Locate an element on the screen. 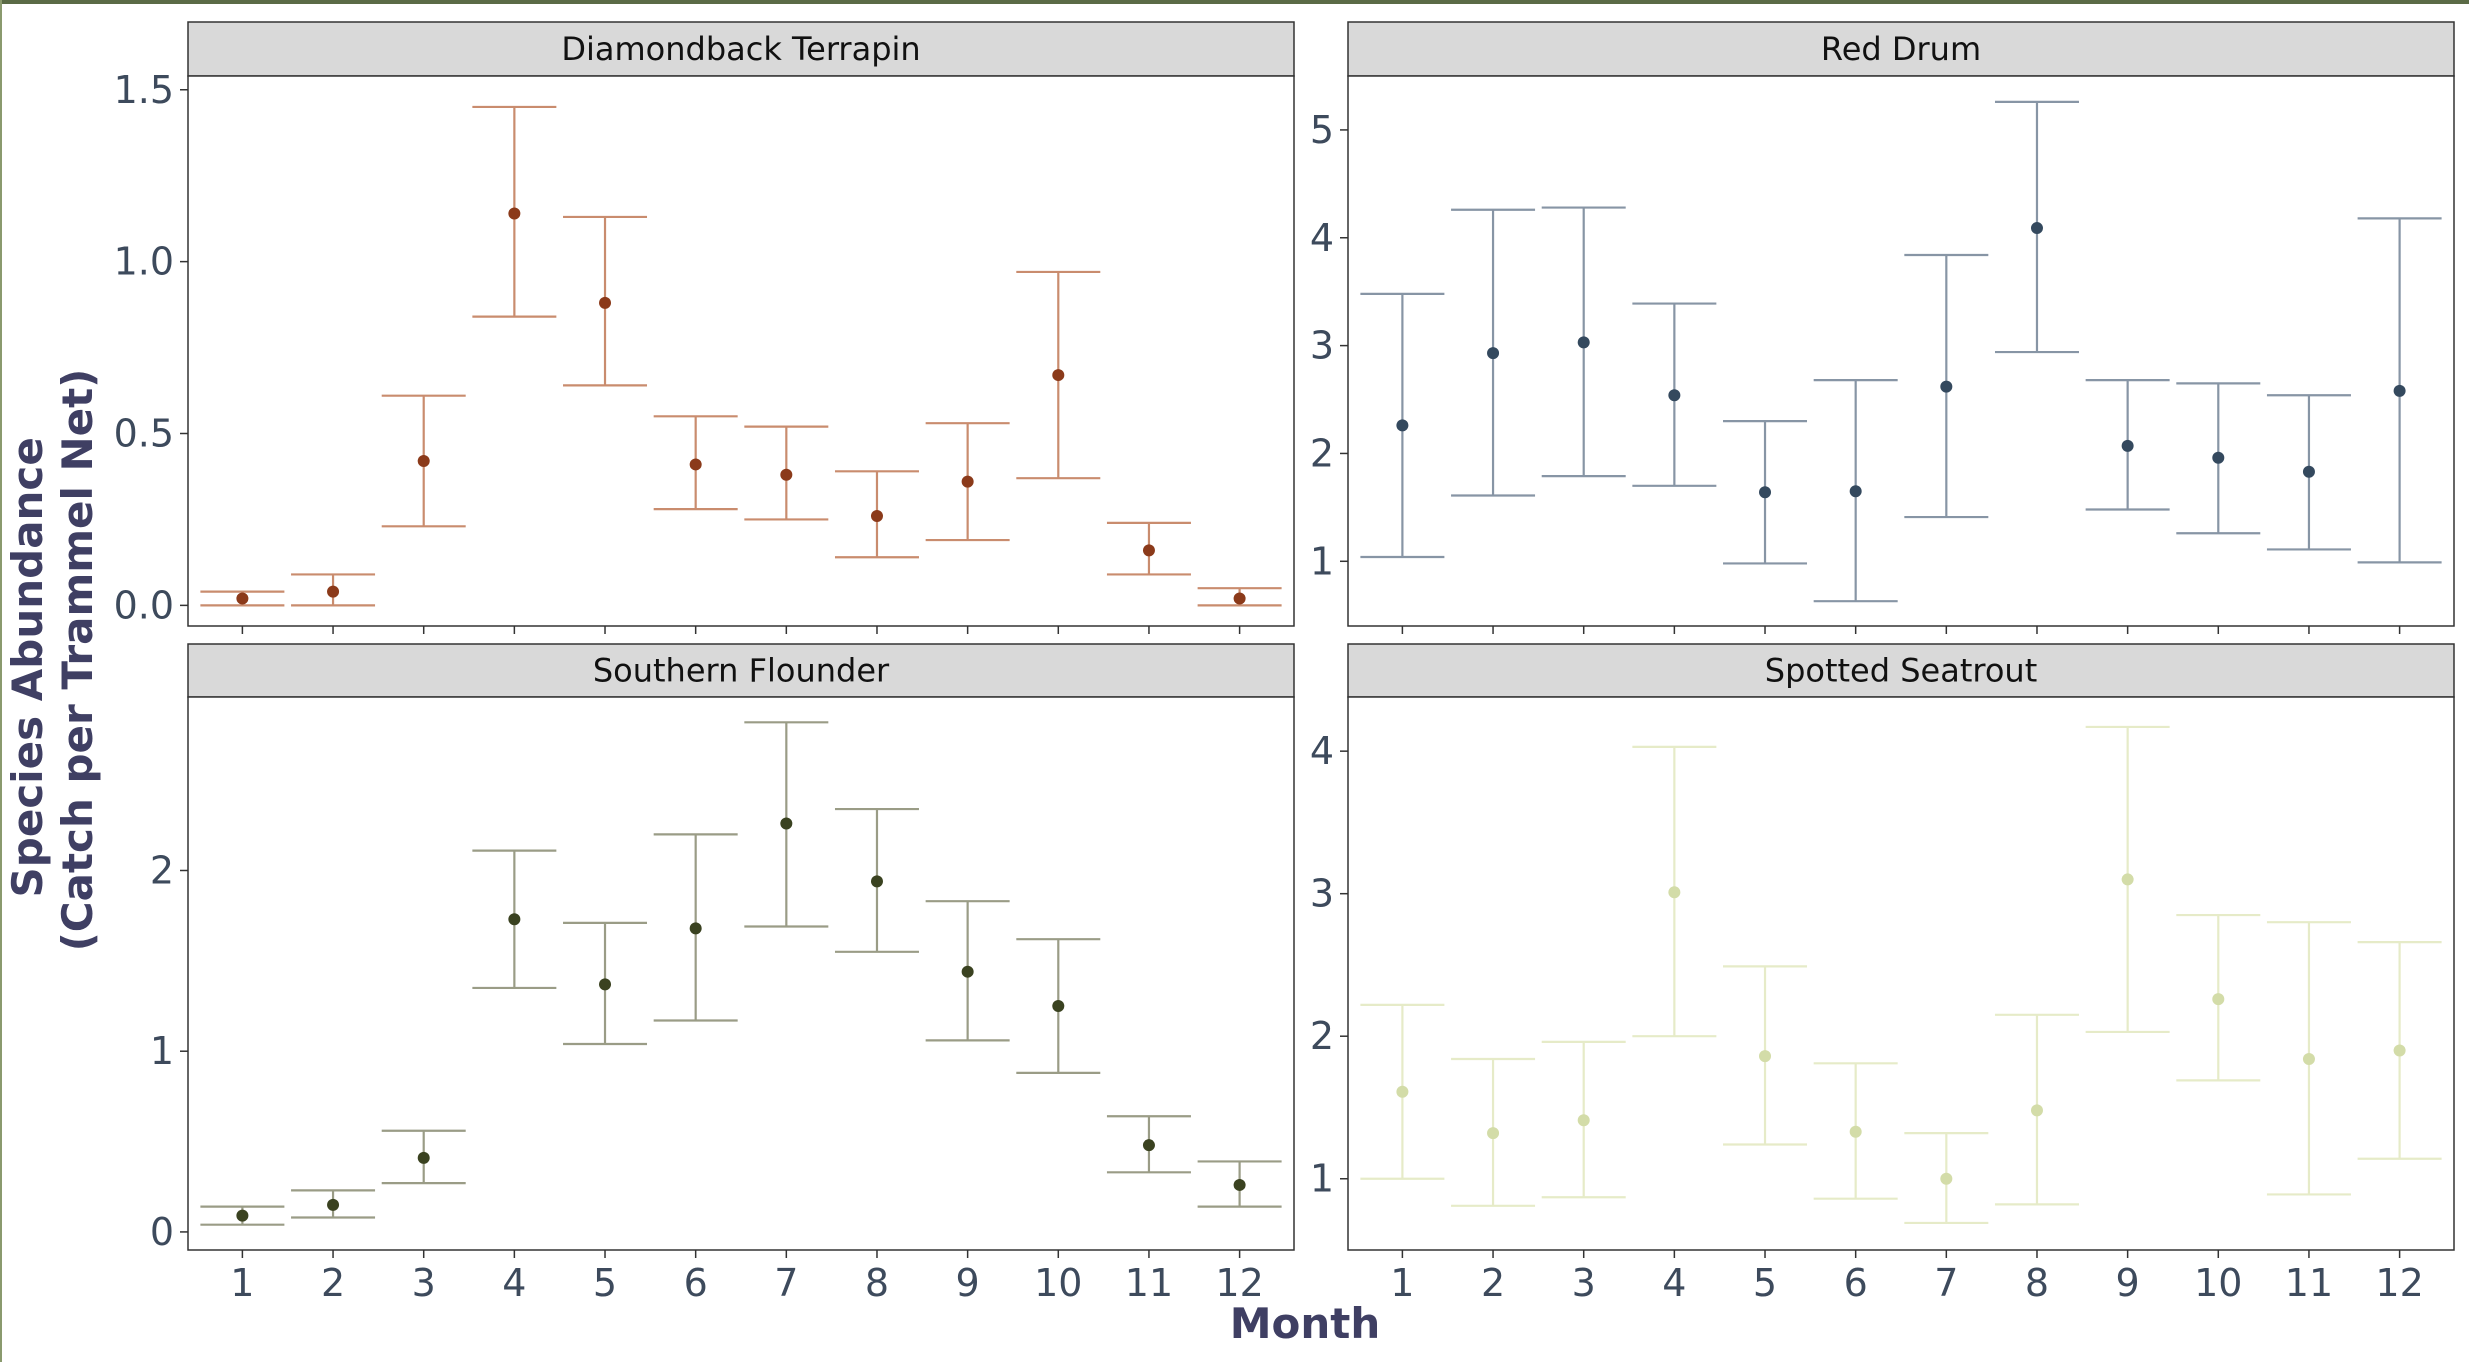 This screenshot has width=2469, height=1362. y-tick-label: 0.0 is located at coordinates (144, 605).